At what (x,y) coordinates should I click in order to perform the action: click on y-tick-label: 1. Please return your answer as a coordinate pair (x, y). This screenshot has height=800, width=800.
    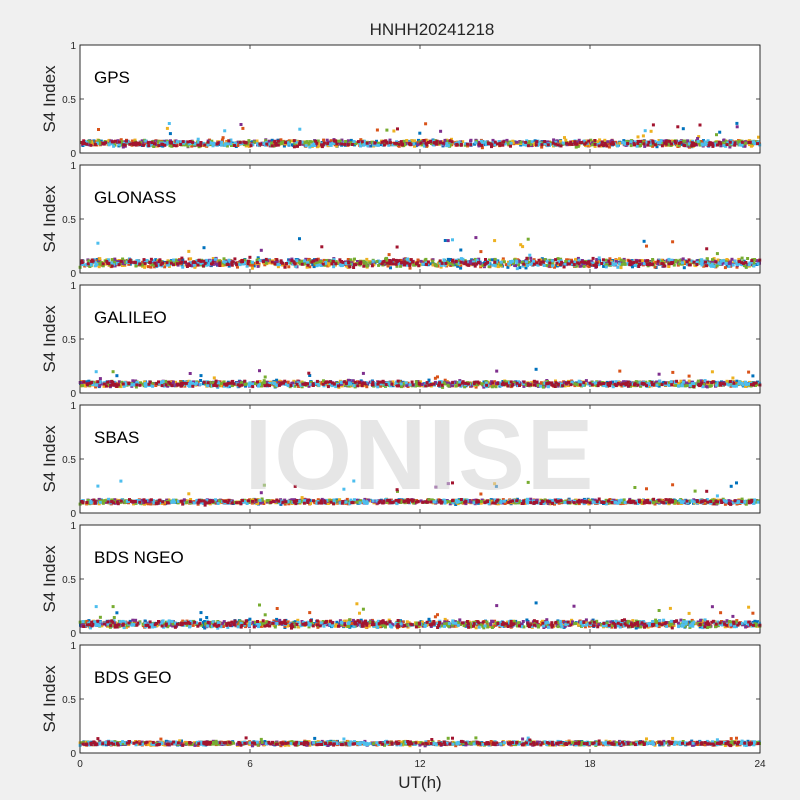
    Looking at the image, I should click on (73, 166).